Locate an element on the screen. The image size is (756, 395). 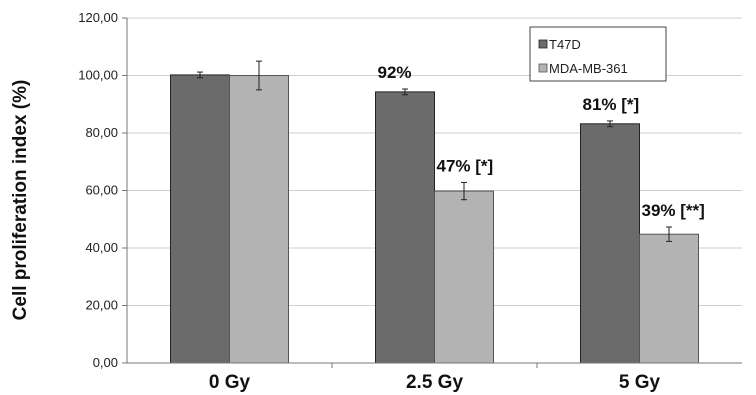
legend-swatch-t47d is located at coordinates (543, 44).